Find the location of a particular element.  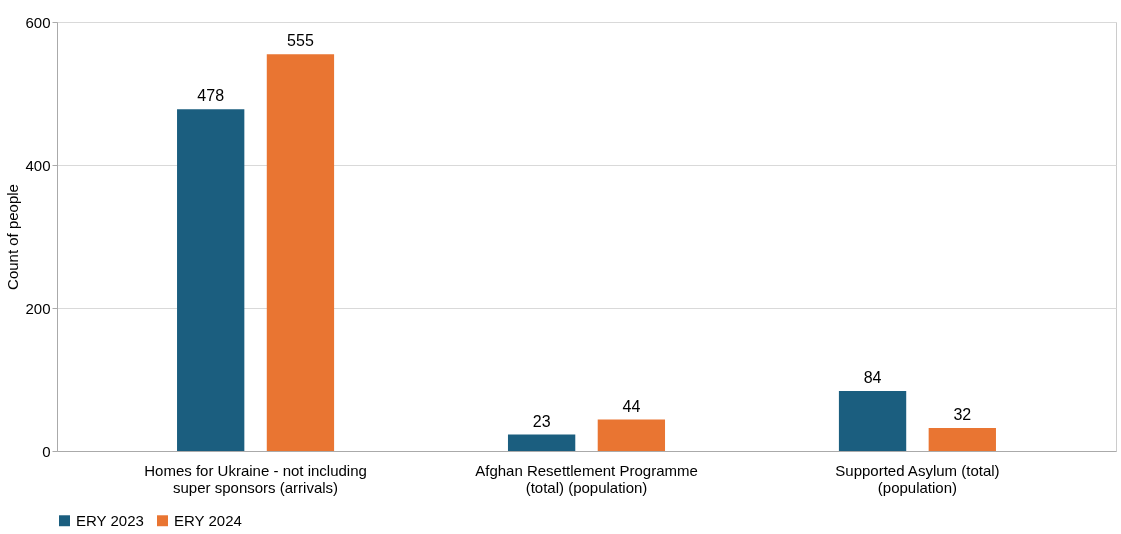

y-tick-label: 600 is located at coordinates (38, 22).